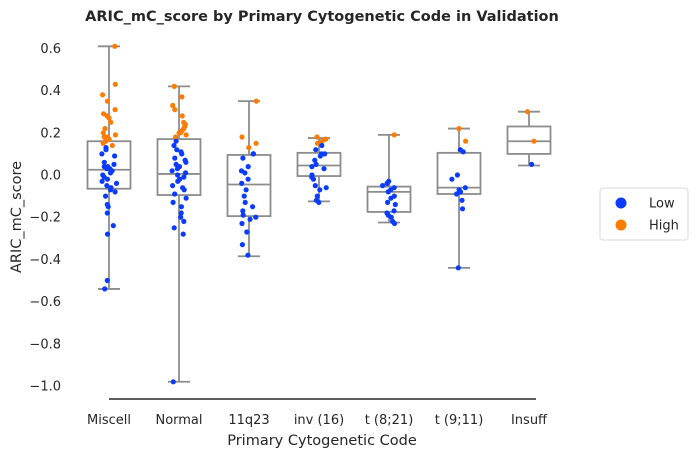 This screenshot has width=696, height=461. What do you see at coordinates (50, 91) in the screenshot?
I see `y-tick-label: 0.4` at bounding box center [50, 91].